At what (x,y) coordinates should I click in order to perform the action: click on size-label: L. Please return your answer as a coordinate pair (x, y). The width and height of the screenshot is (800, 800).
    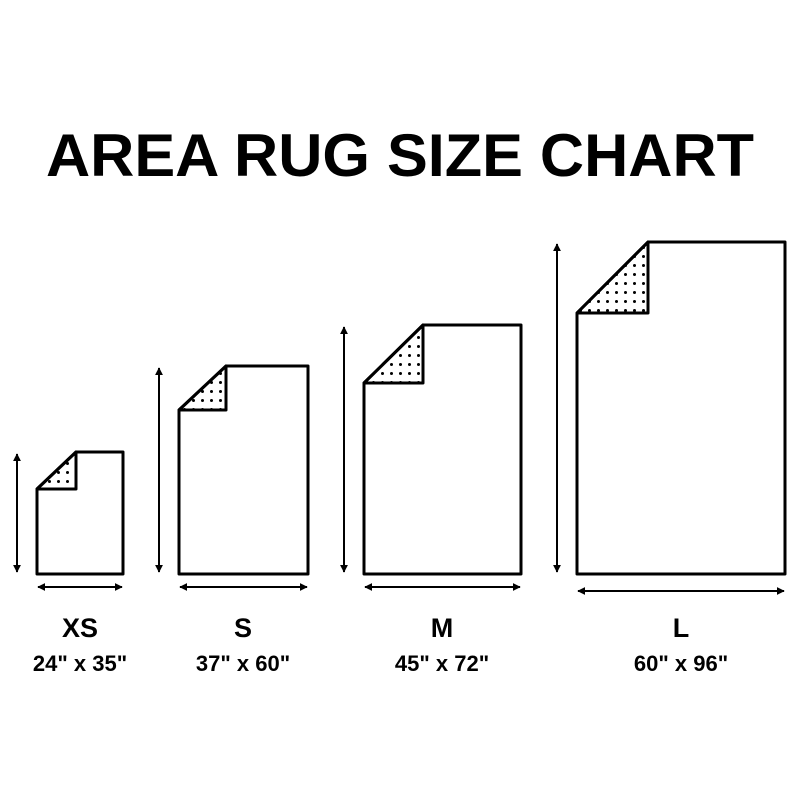
    Looking at the image, I should click on (681, 628).